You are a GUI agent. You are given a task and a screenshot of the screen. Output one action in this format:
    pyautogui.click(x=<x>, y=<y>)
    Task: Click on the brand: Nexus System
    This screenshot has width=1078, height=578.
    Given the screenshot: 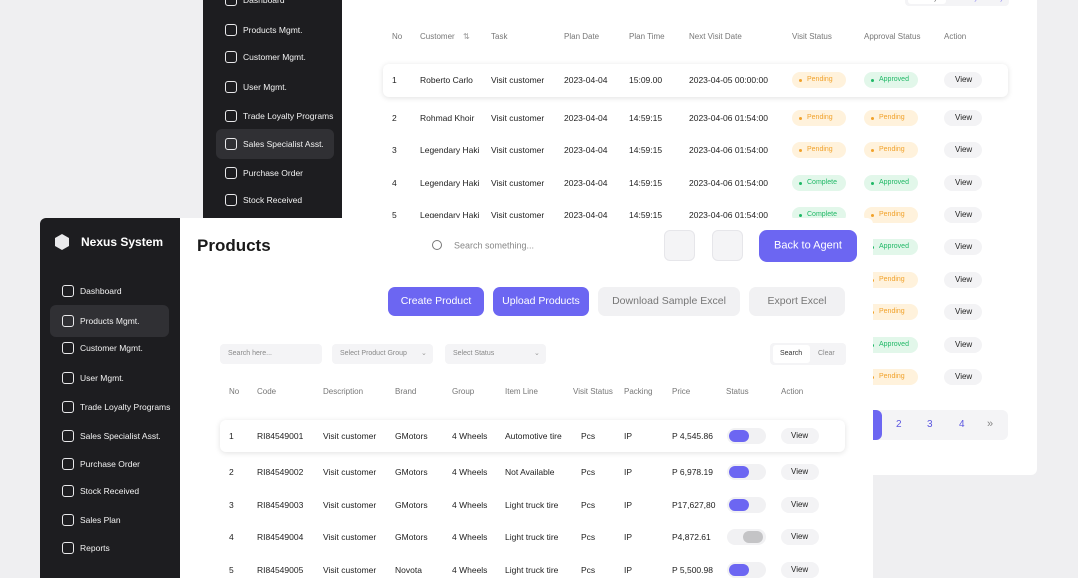 What is the action you would take?
    pyautogui.click(x=122, y=241)
    